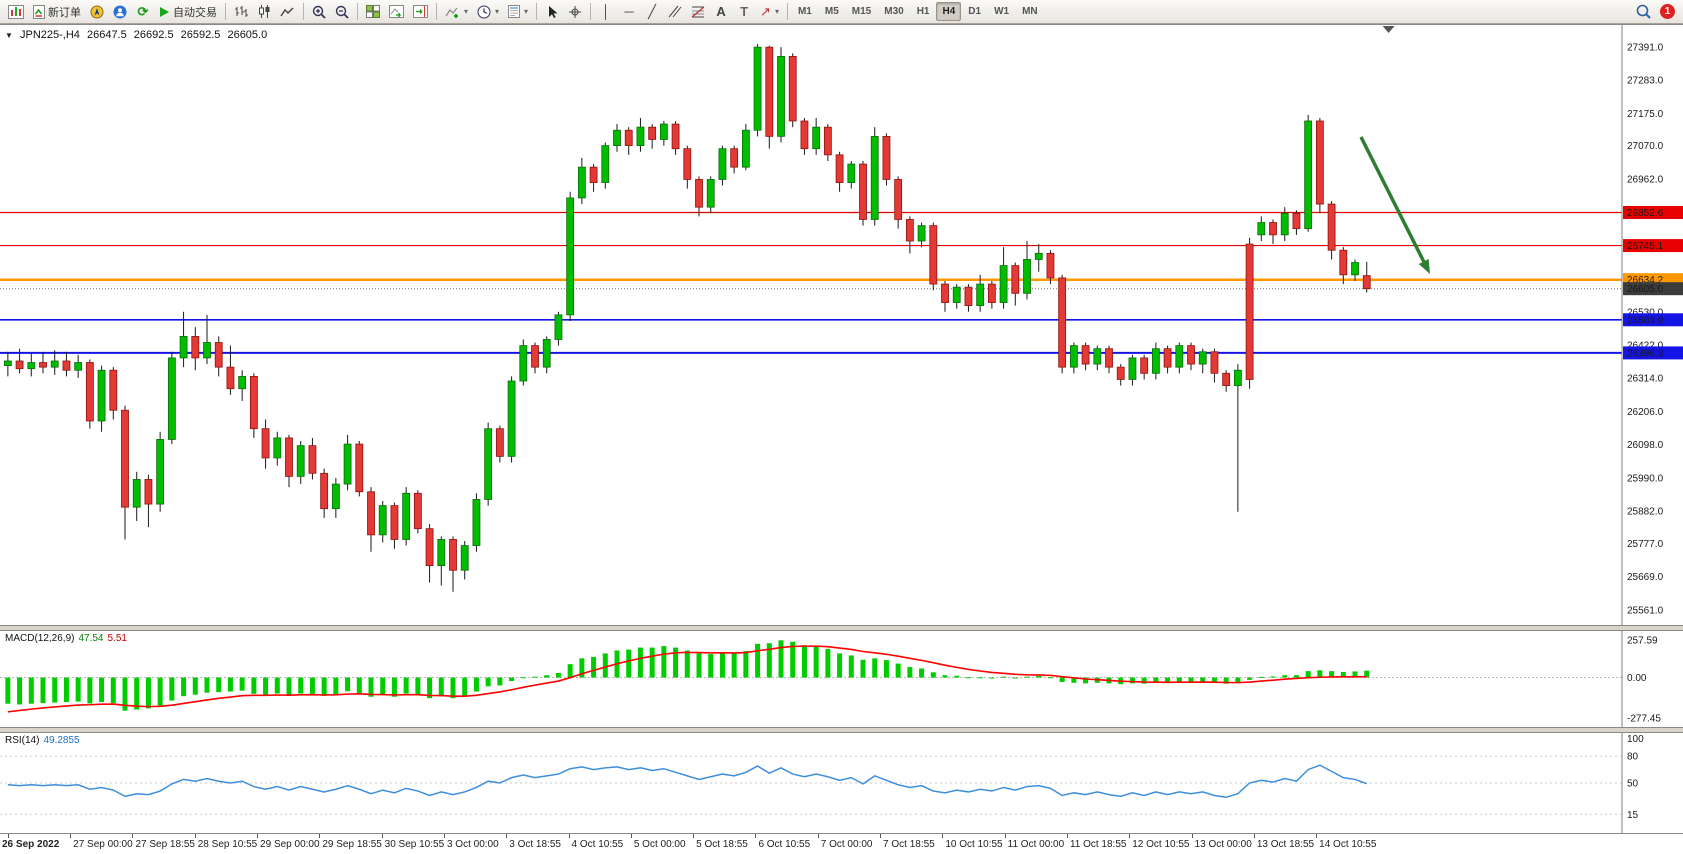 Image resolution: width=1683 pixels, height=854 pixels. Describe the element at coordinates (1645, 445) in the screenshot. I see `svg-text: 26098.0` at that location.